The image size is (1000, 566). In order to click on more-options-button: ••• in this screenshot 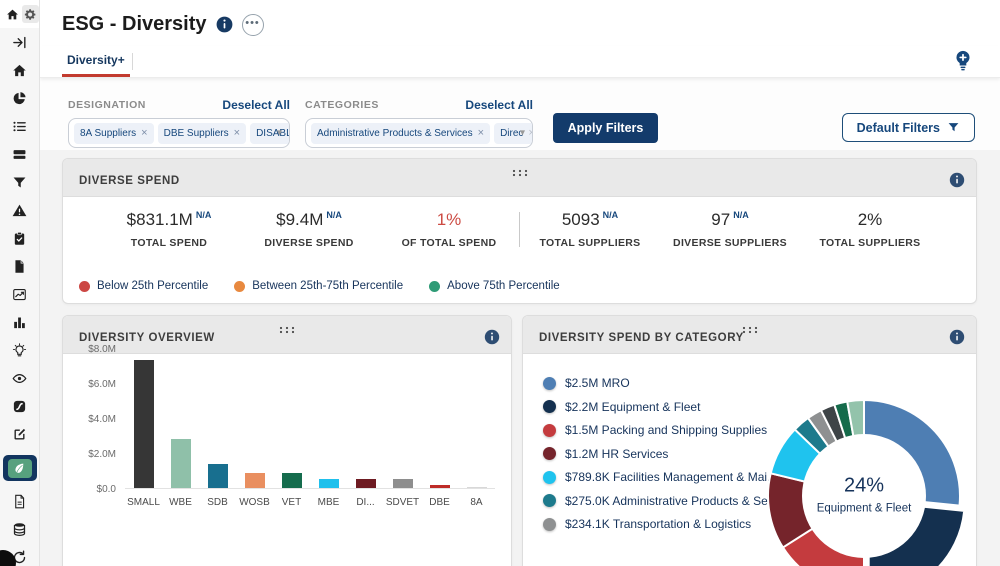, I will do `click(252, 24)`.